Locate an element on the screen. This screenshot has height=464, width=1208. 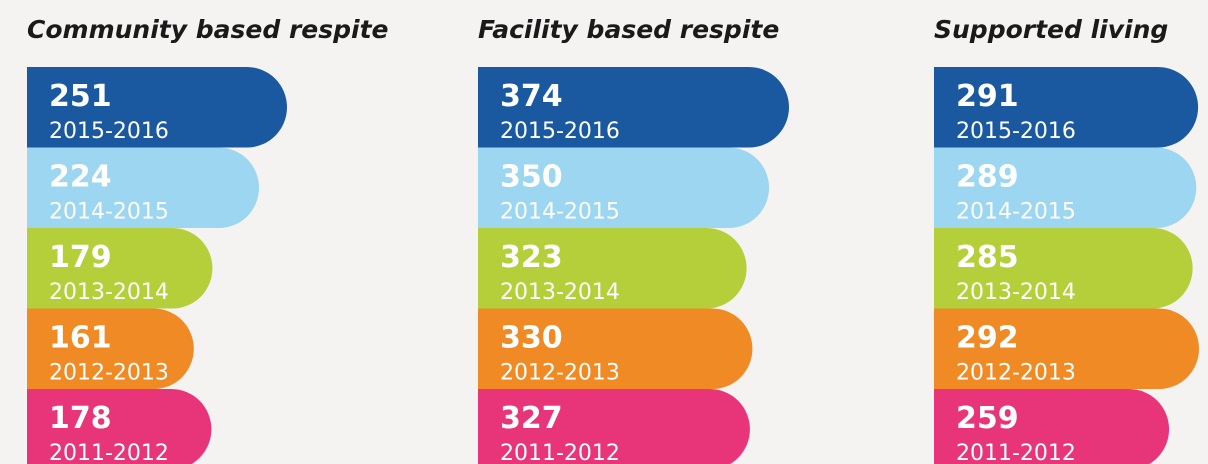
value-label: 327 is located at coordinates (531, 418).